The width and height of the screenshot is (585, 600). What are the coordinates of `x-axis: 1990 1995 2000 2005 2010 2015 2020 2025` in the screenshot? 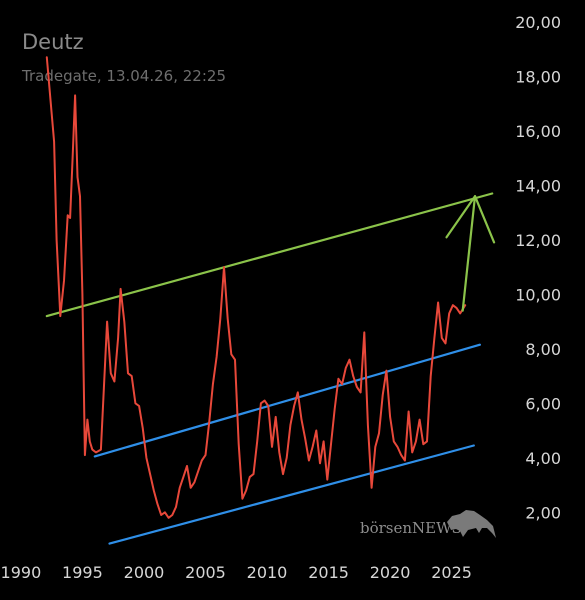 It's located at (236, 572).